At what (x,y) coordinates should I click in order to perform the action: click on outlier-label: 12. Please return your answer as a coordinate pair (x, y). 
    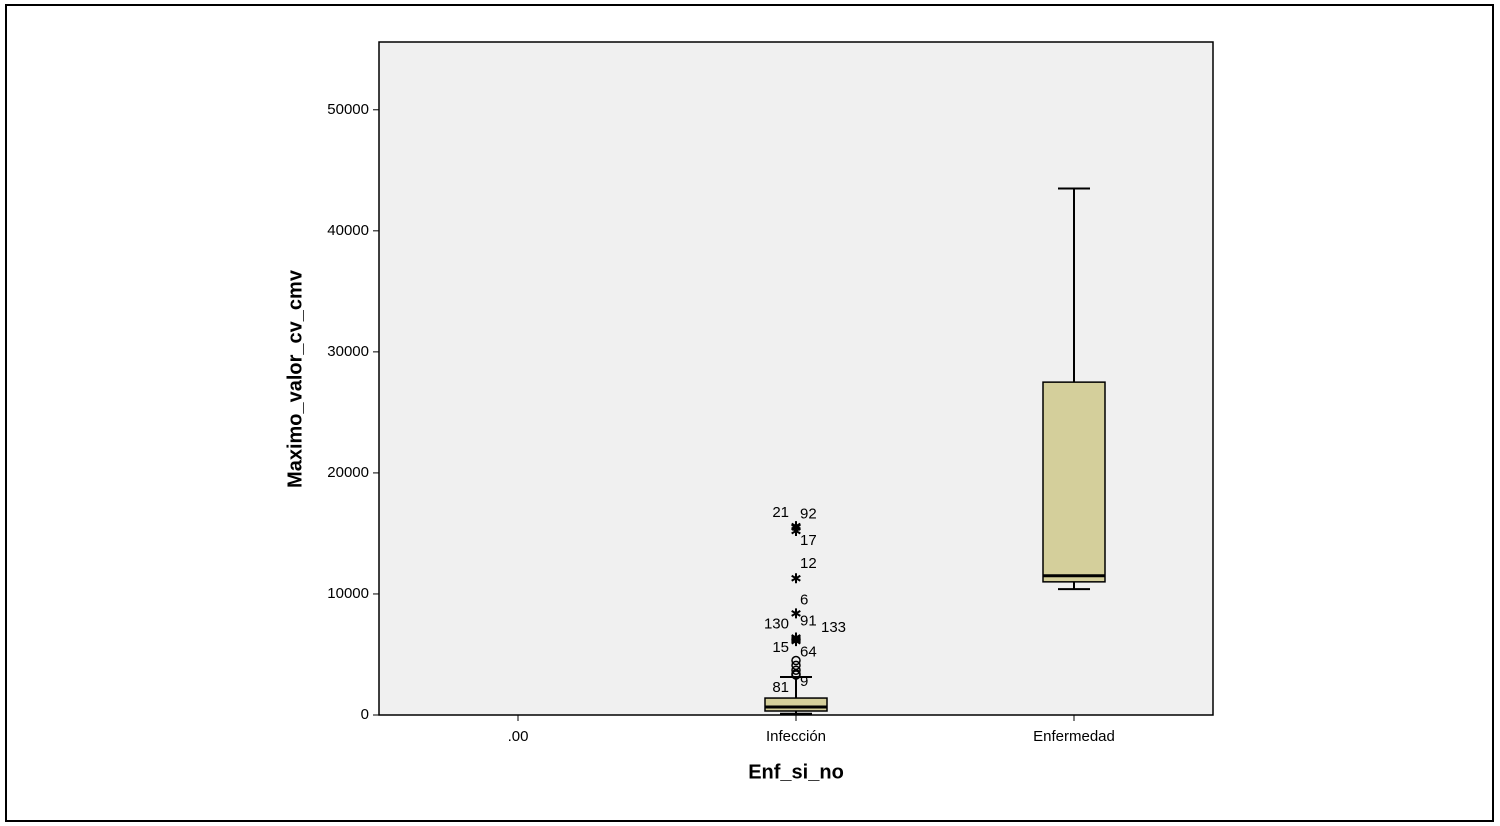
    Looking at the image, I should click on (808, 563).